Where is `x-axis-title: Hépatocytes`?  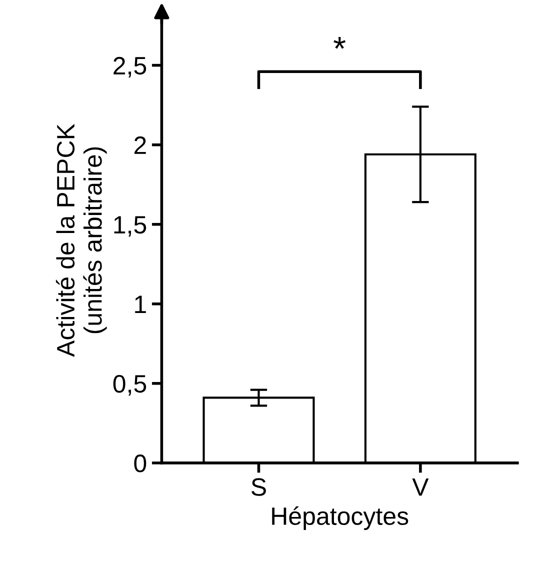 x-axis-title: Hépatocytes is located at coordinates (340, 518).